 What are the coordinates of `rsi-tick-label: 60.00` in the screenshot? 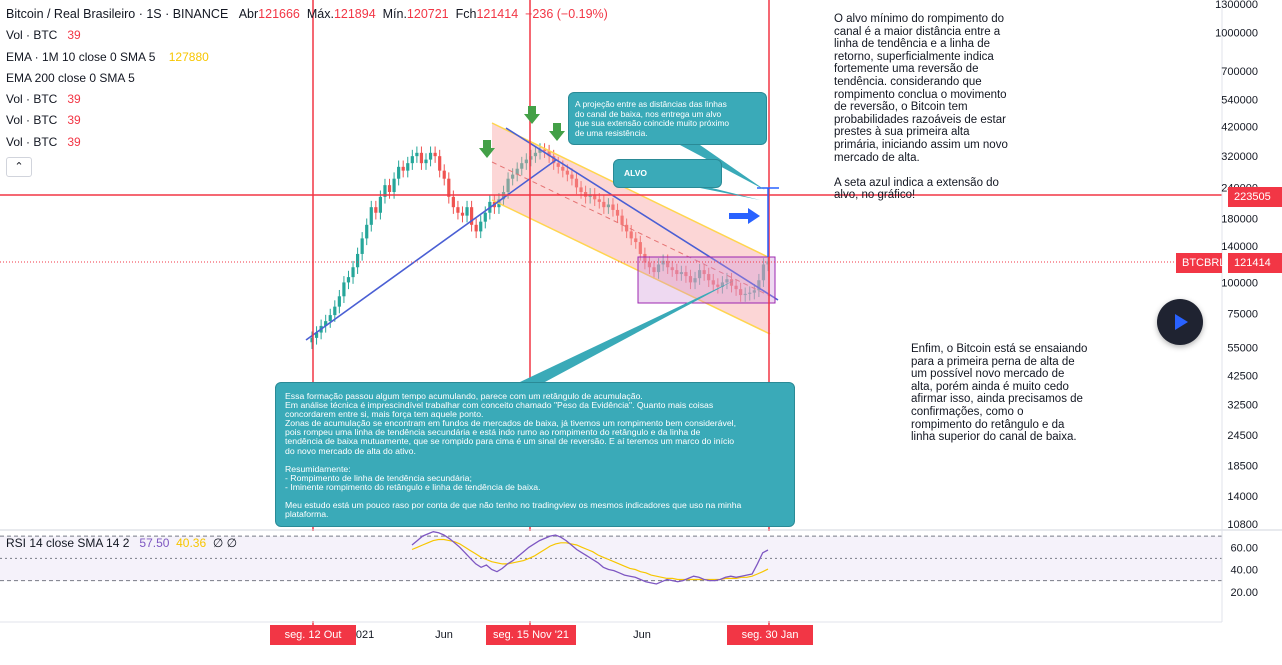 It's located at (1244, 548).